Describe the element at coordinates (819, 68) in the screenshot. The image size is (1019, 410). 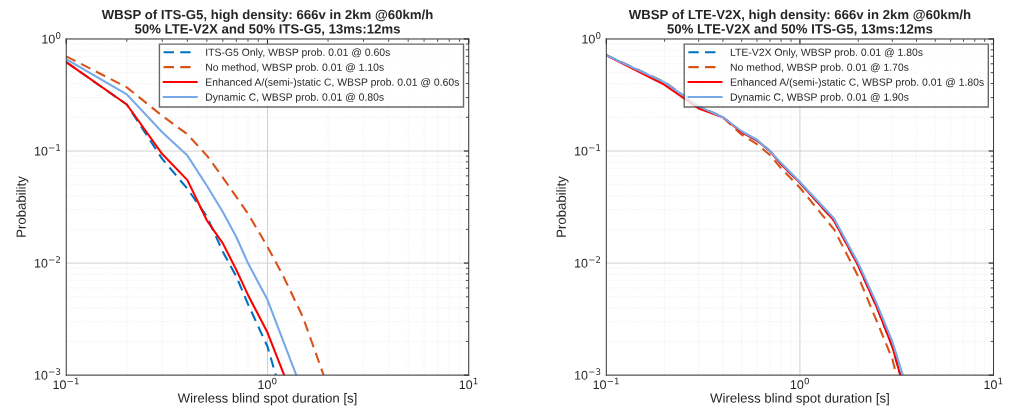
I see `legend-label: No method, WBSP prob. 0.01 @ 1.70s` at that location.